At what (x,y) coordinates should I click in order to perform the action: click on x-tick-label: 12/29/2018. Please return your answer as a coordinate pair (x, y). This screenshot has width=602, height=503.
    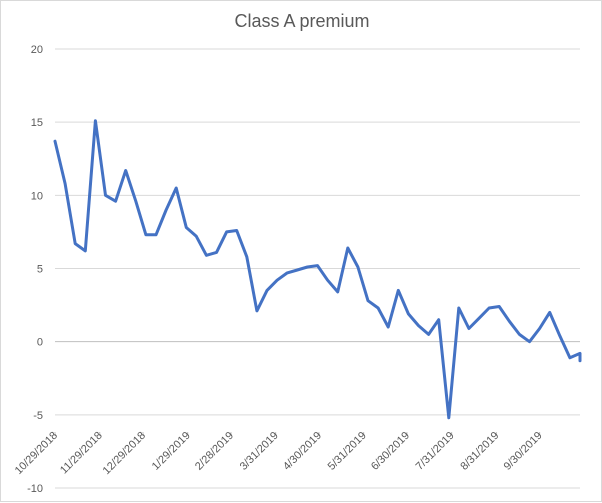
    Looking at the image, I should click on (124, 453).